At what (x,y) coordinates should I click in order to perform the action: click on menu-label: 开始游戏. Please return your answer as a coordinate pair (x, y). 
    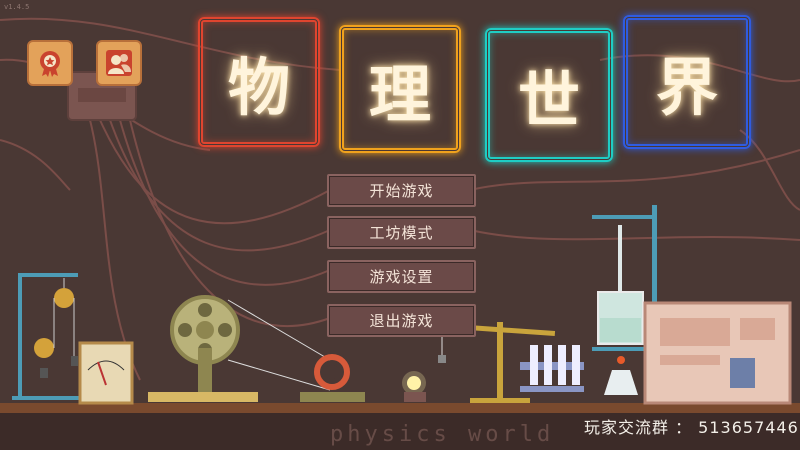
    Looking at the image, I should click on (401, 191).